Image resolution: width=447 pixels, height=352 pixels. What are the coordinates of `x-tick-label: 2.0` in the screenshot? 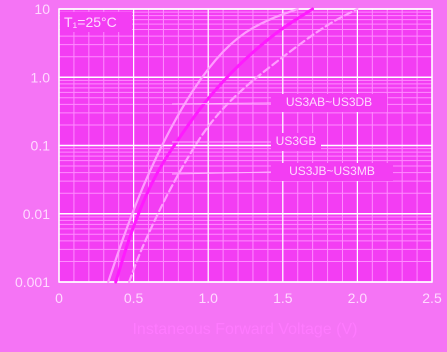 It's located at (358, 298).